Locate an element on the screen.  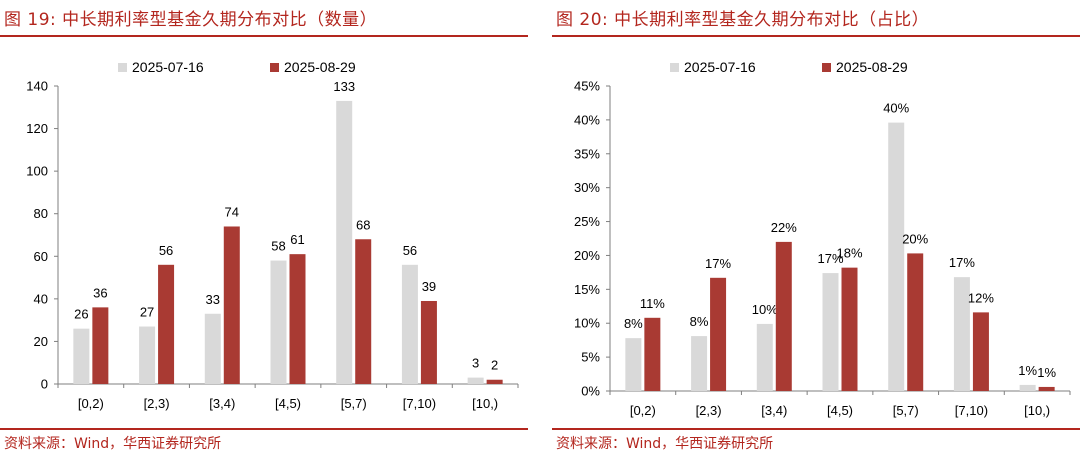
y-tick-label: 30% is located at coordinates (587, 187).